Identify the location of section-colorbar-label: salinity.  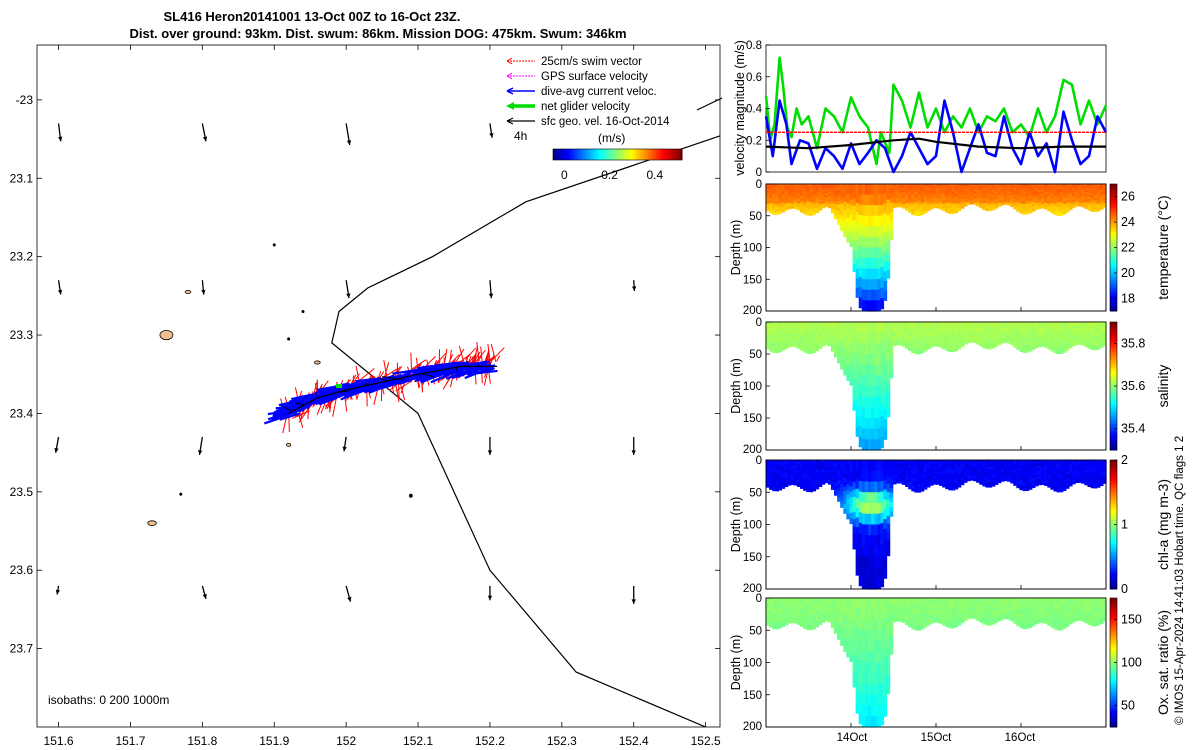
(1163, 386).